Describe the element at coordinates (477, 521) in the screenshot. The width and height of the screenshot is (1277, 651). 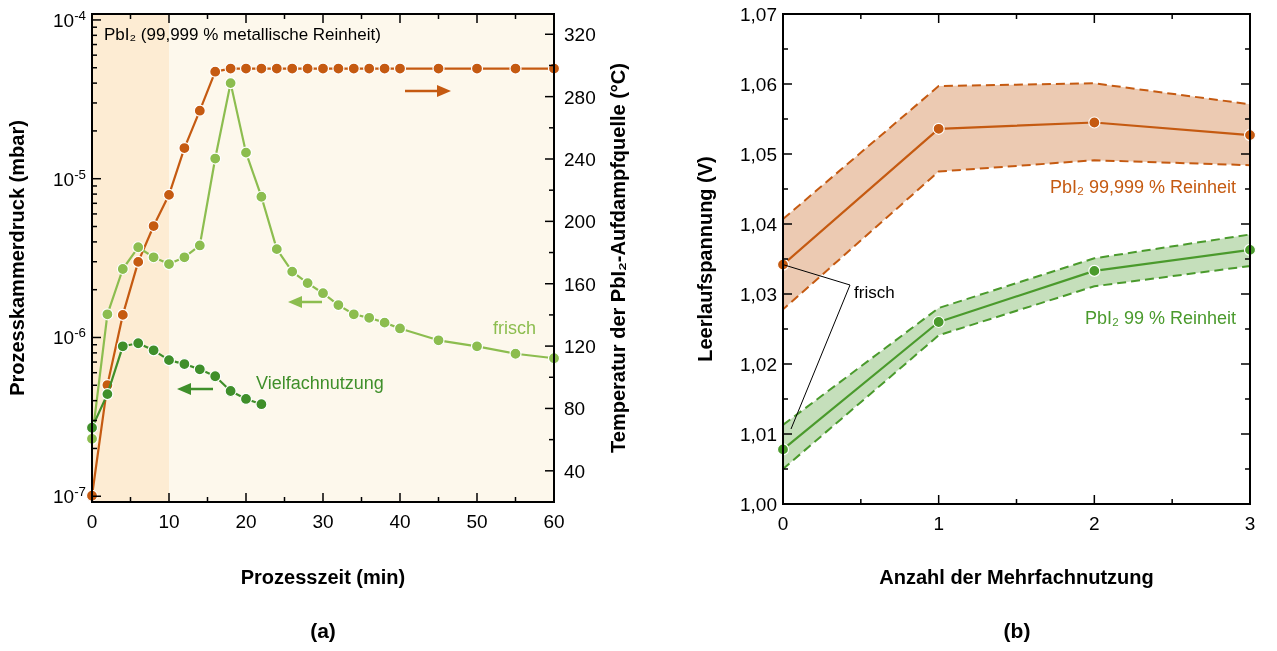
I see `x-tick-label: 50` at that location.